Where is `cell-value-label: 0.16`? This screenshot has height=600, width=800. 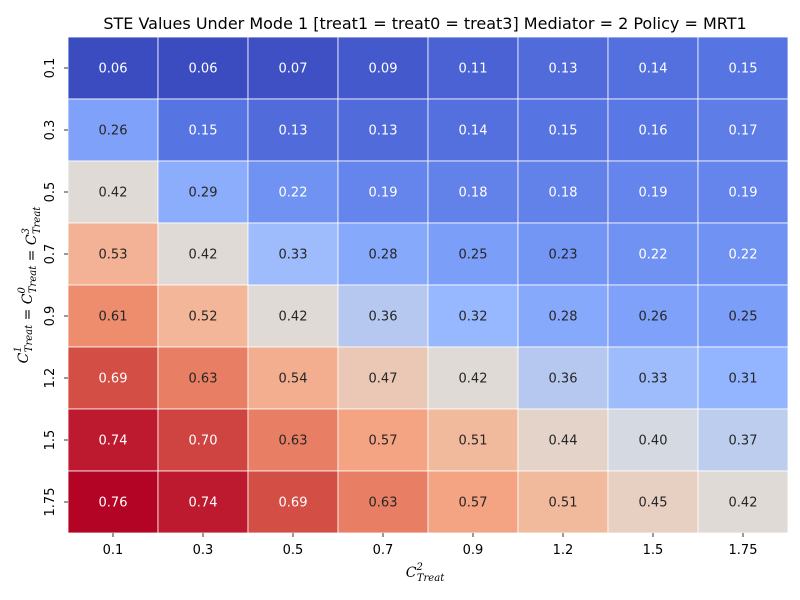 cell-value-label: 0.16 is located at coordinates (653, 131).